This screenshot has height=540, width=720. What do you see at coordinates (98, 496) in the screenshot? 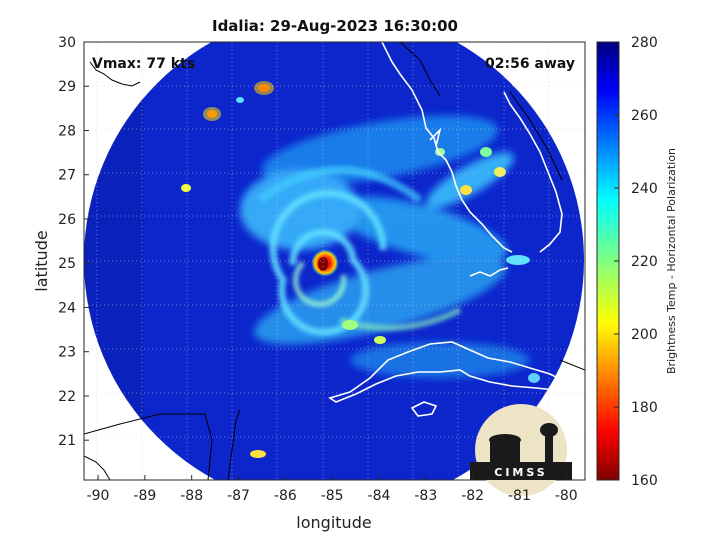
I see `x-tick-label: -90` at bounding box center [98, 496].